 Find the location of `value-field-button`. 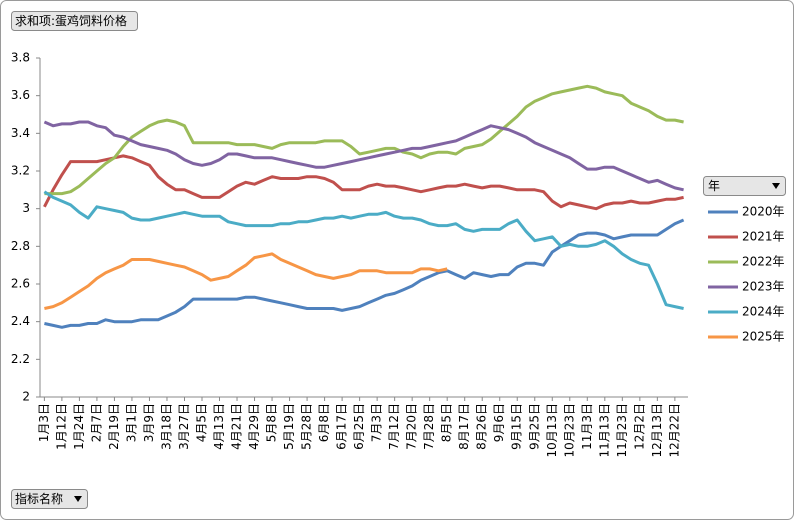

value-field-button is located at coordinates (74, 21).